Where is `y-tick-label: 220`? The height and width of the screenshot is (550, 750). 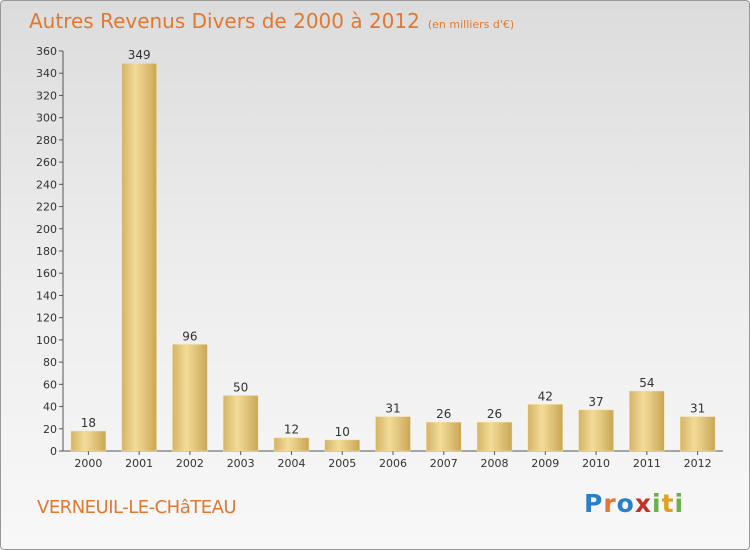 y-tick-label: 220 is located at coordinates (46, 207).